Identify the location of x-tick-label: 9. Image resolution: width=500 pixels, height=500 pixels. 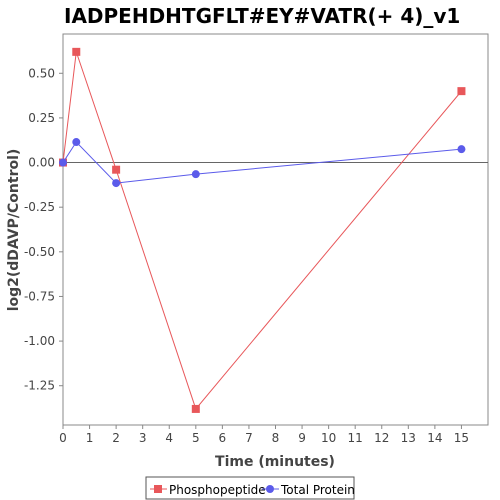
(302, 438).